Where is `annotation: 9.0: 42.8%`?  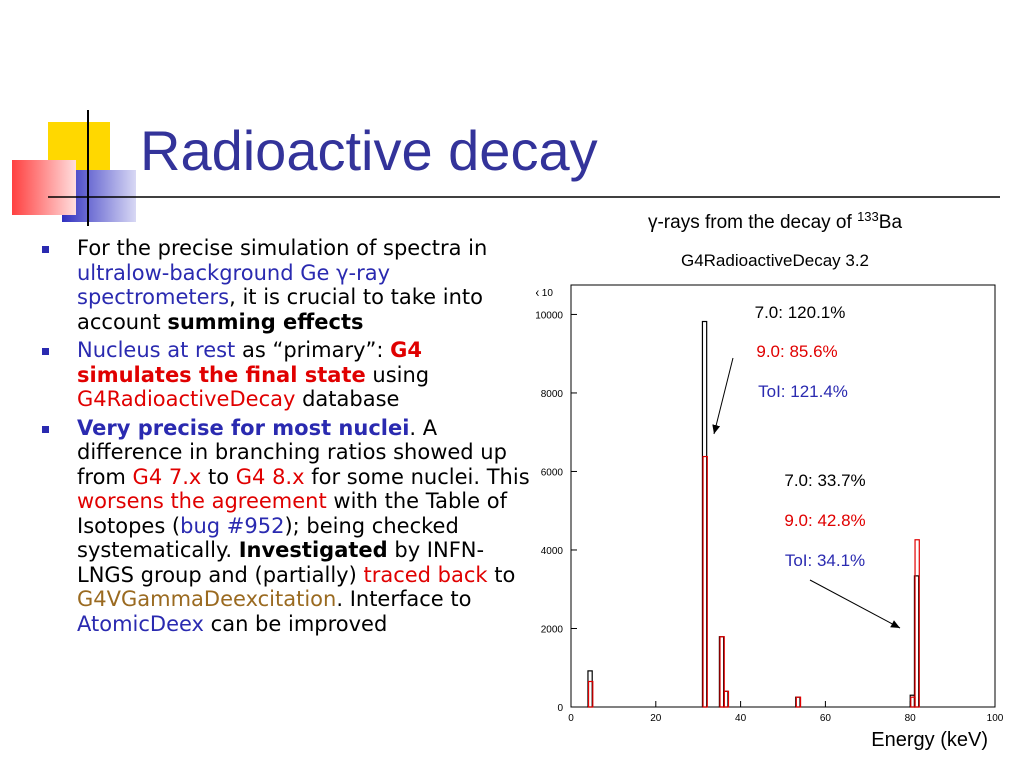 annotation: 9.0: 42.8% is located at coordinates (824, 520).